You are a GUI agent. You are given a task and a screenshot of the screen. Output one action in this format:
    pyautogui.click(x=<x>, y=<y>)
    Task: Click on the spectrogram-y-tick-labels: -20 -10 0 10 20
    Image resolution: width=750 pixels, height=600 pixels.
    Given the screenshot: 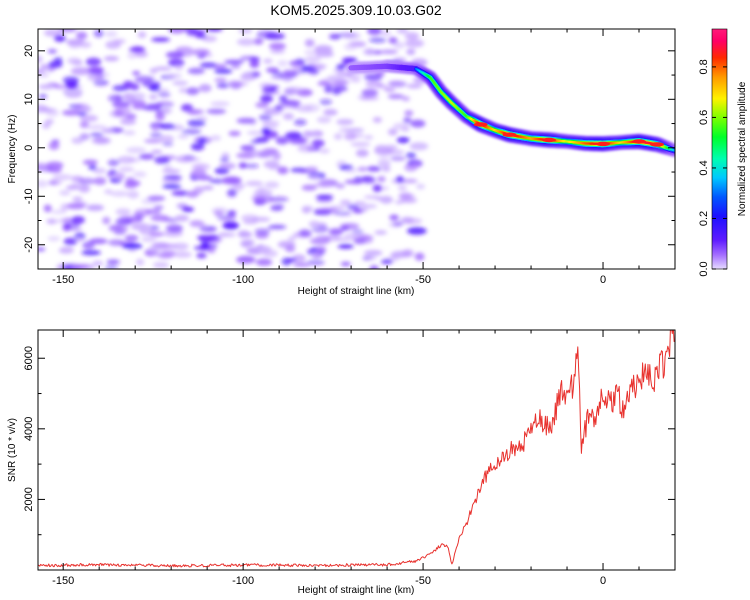 What is the action you would take?
    pyautogui.click(x=29, y=149)
    